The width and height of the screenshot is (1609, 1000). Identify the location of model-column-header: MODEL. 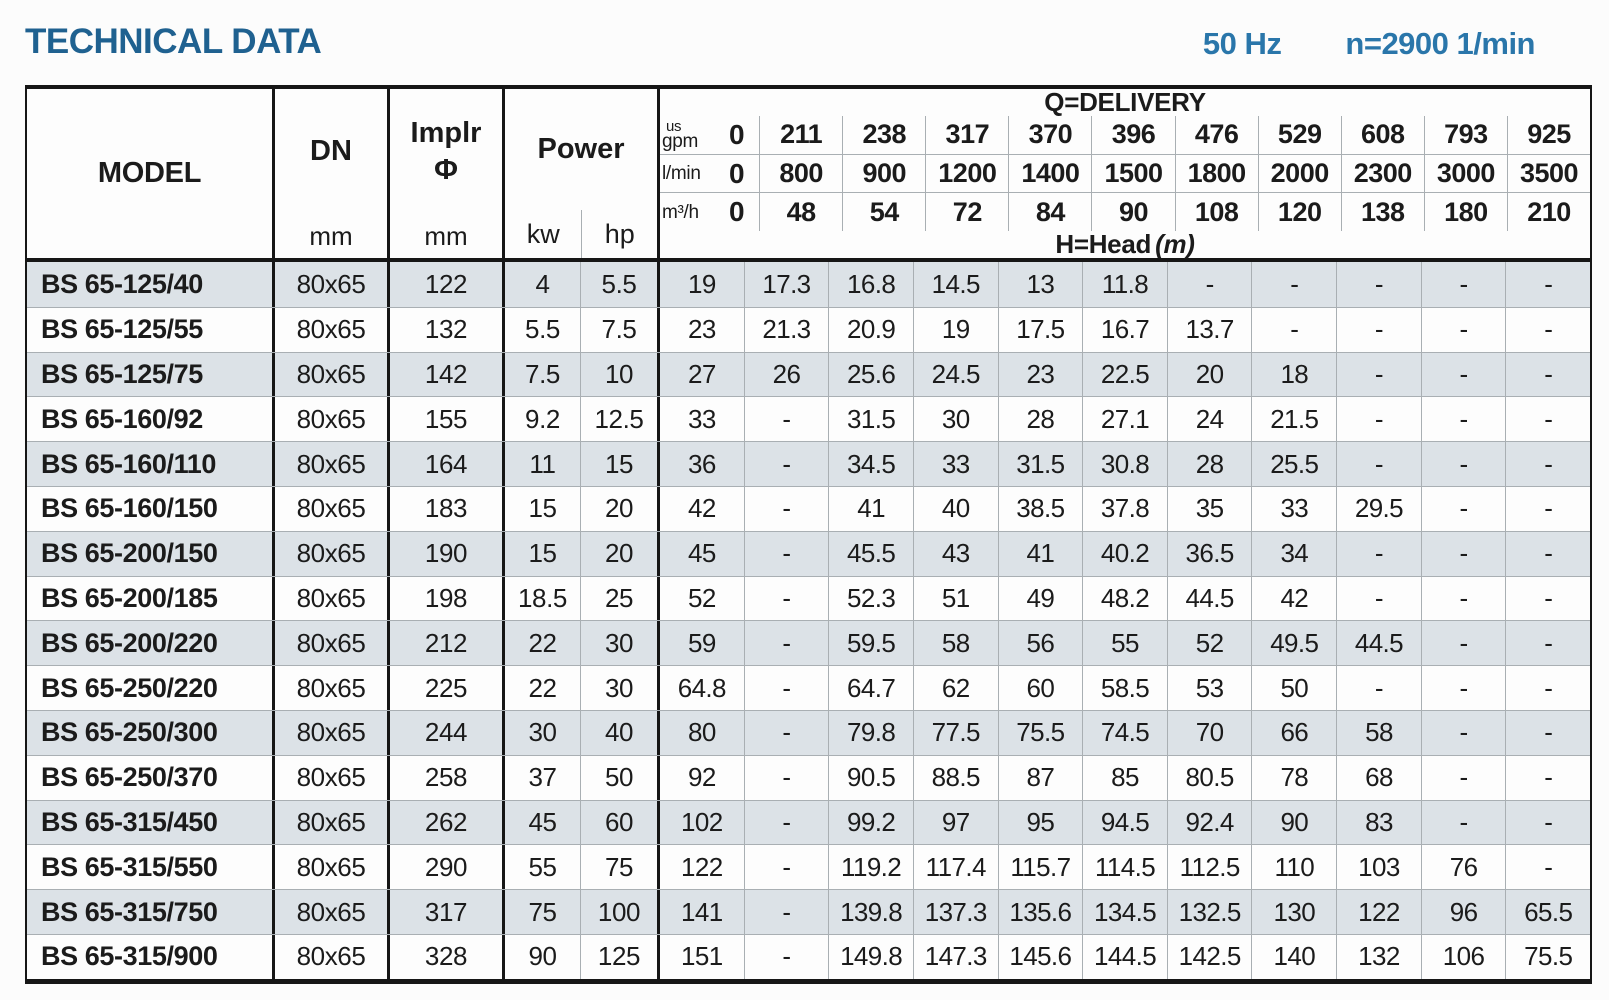
(149, 173).